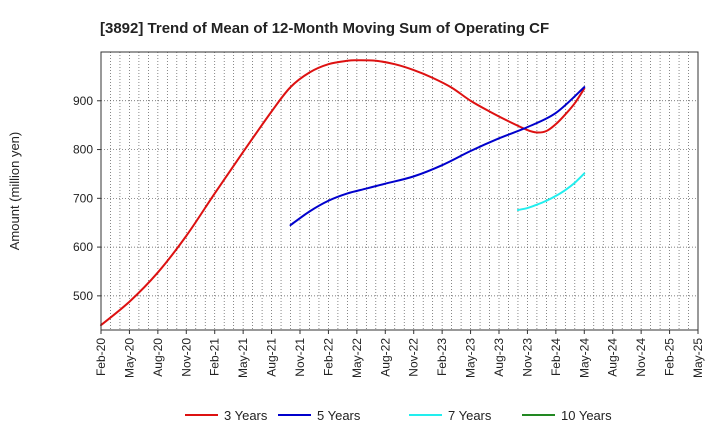  I want to click on legend-label-10-years: 10 Years, so click(586, 415).